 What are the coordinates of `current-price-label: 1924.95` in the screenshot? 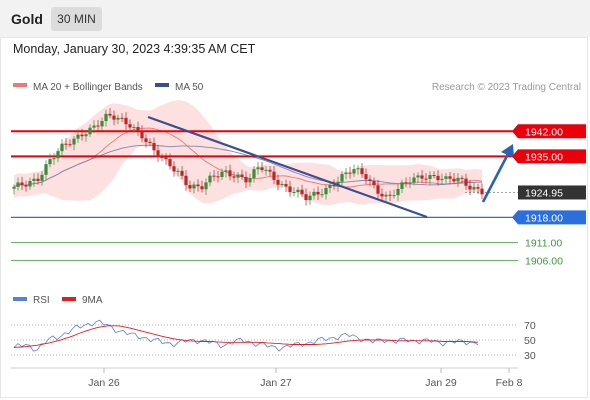 It's located at (544, 193).